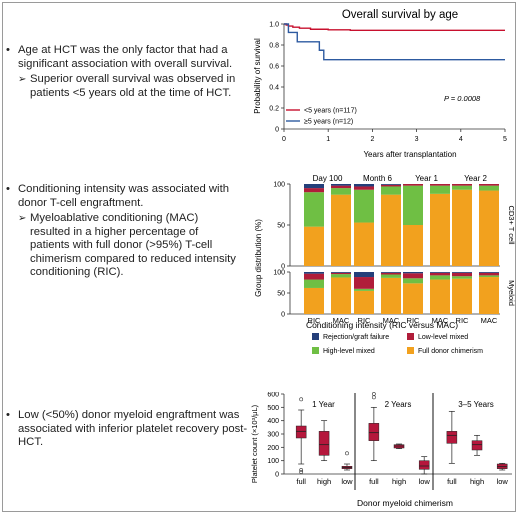 This screenshot has width=520, height=516. I want to click on tcell-y-tick-label: 0, so click(283, 267).